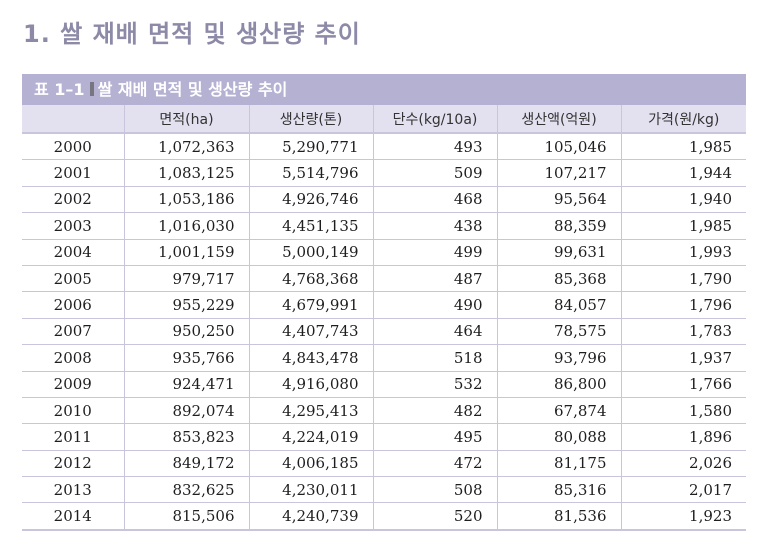 This screenshot has width=770, height=535. Describe the element at coordinates (558, 252) in the screenshot. I see `cell-value: 99,631` at that location.